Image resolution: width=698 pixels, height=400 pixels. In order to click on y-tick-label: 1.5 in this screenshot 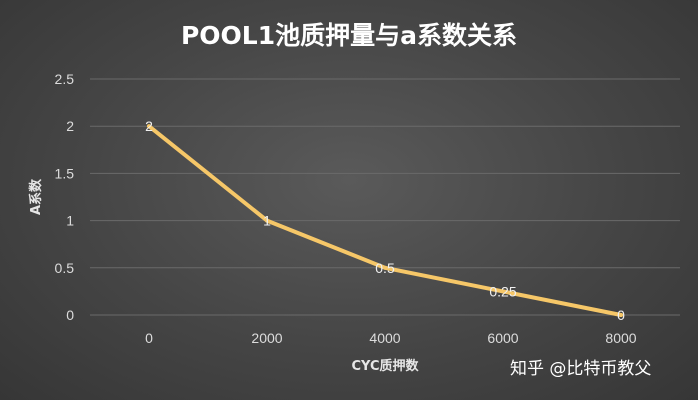, I will do `click(65, 173)`.